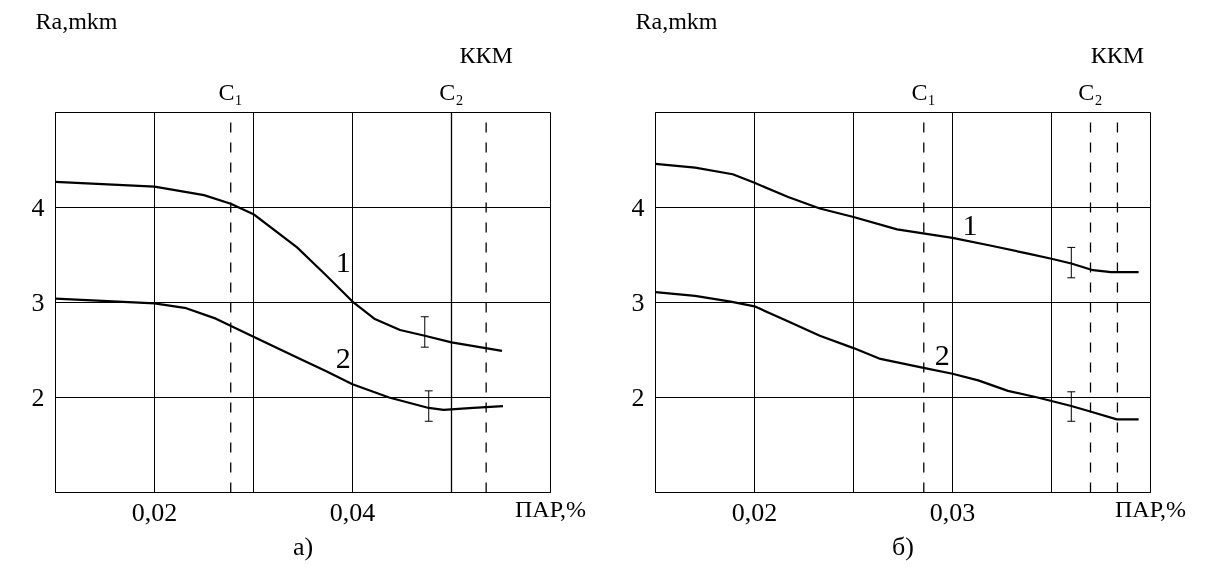 The height and width of the screenshot is (587, 1207). I want to click on text: б), so click(903, 546).